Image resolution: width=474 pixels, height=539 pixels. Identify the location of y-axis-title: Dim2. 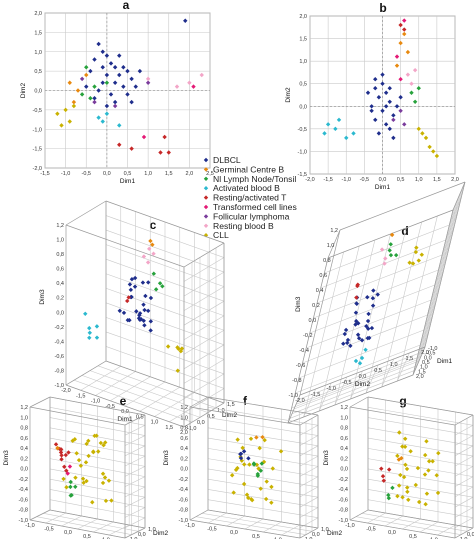
(161, 533).